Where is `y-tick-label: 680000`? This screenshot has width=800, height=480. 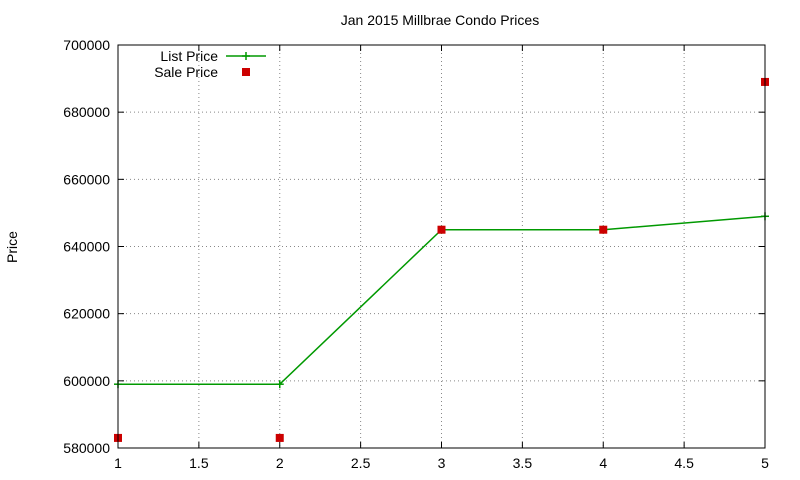
y-tick-label: 680000 is located at coordinates (86, 112).